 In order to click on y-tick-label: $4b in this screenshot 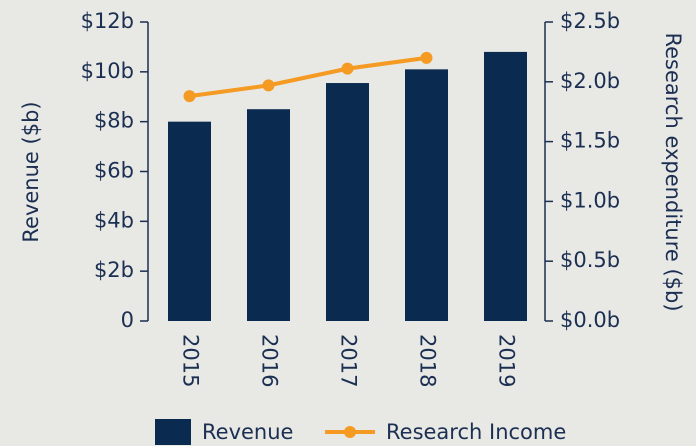, I will do `click(114, 220)`.